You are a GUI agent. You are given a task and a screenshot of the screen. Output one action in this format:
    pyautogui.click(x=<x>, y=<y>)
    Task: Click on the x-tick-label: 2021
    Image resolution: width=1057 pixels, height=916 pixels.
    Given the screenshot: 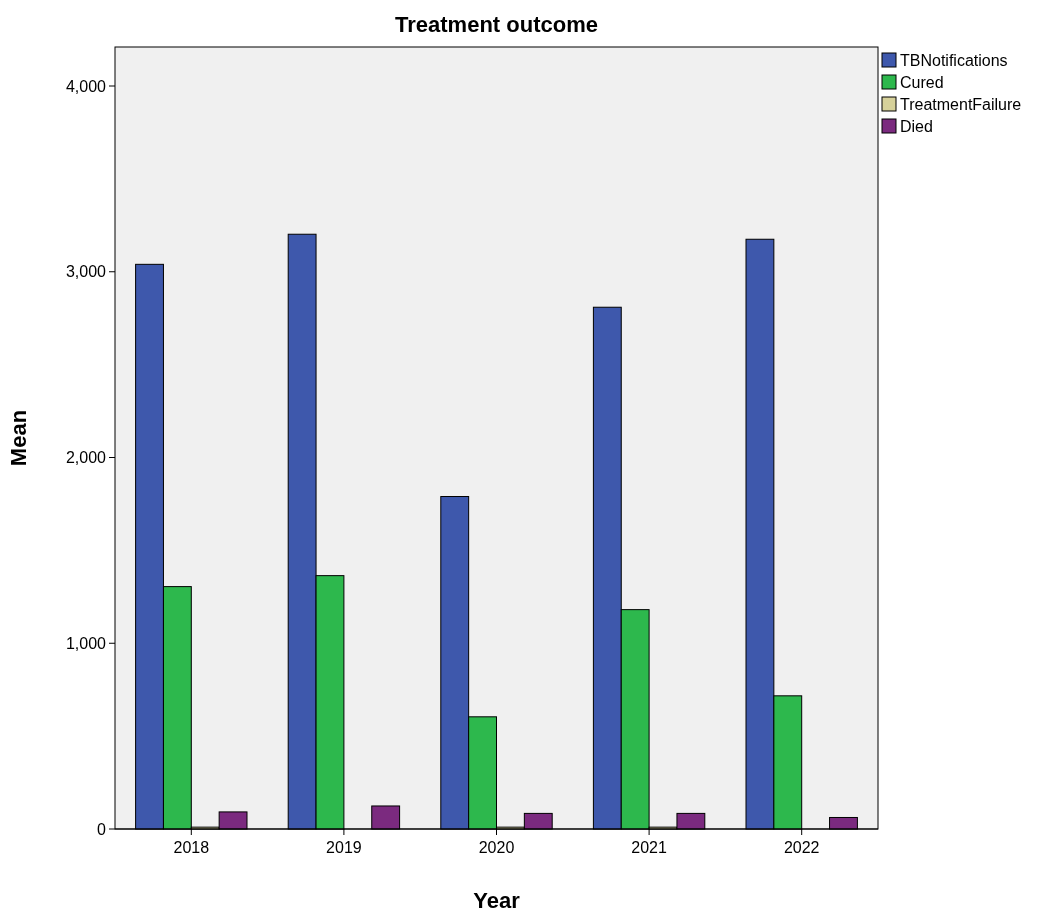 What is the action you would take?
    pyautogui.click(x=649, y=847)
    